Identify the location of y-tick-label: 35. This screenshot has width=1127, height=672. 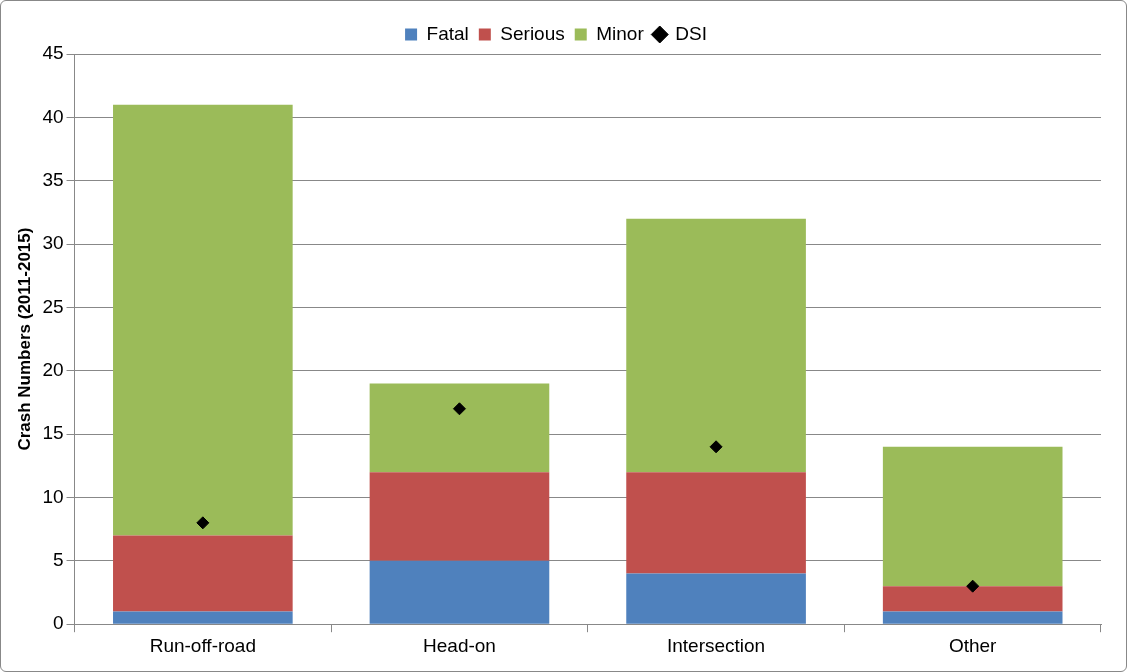
(53, 179).